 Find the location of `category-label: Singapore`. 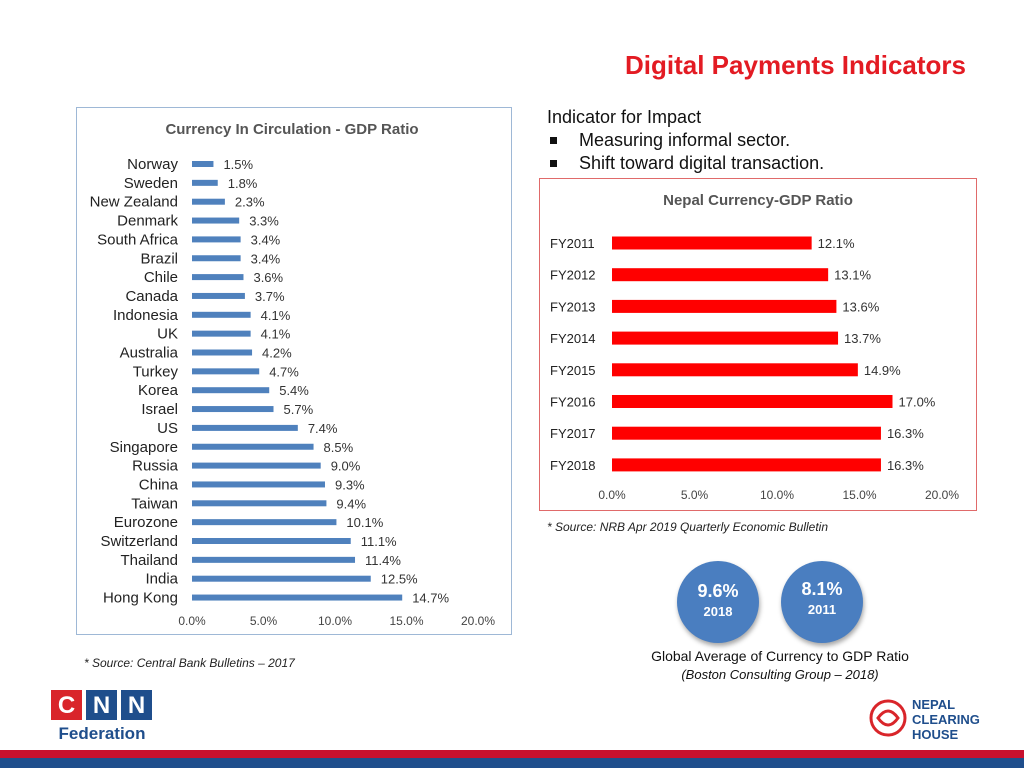

category-label: Singapore is located at coordinates (144, 447).